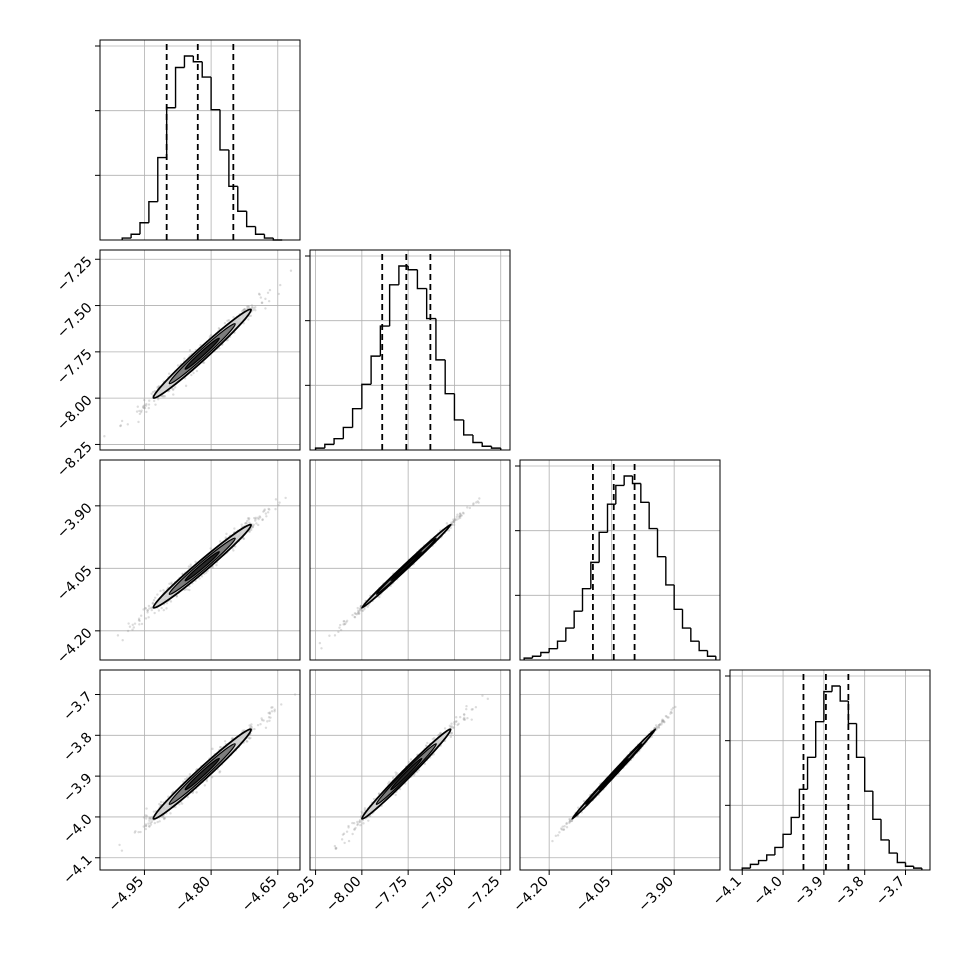 The height and width of the screenshot is (970, 970). Describe the element at coordinates (197, 560) in the screenshot. I see `panel-content` at that location.